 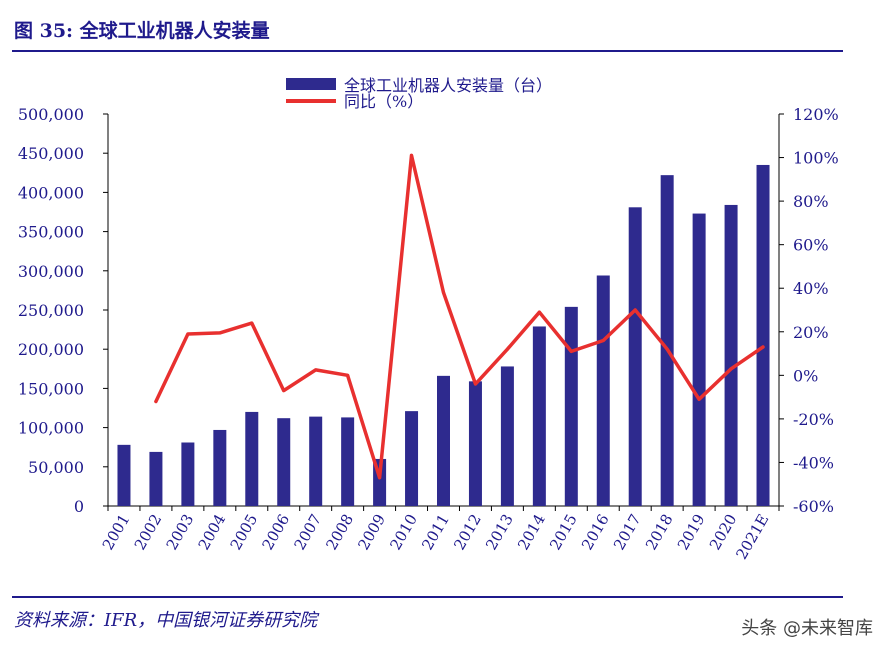 I want to click on x-tick-label: 2017, so click(x=627, y=532).